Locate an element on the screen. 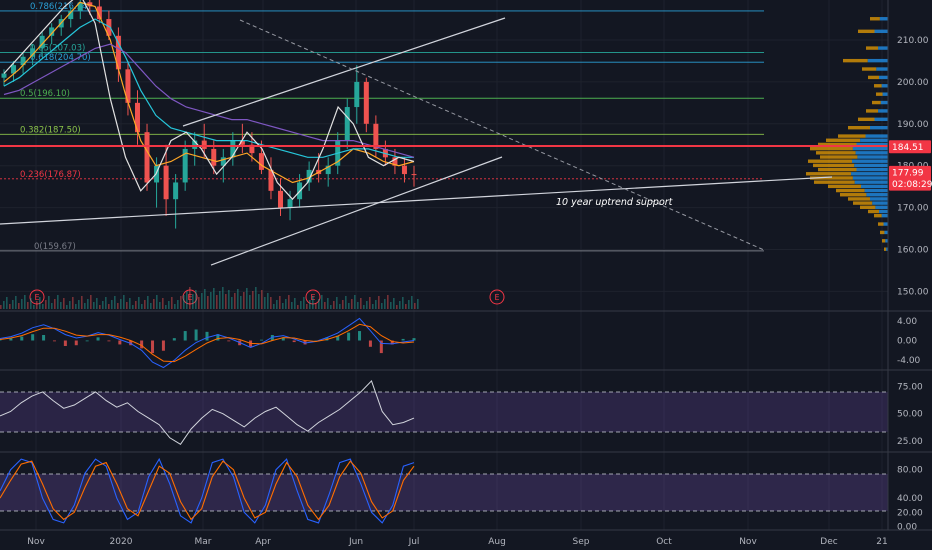  indicator-line is located at coordinates (207, 490).